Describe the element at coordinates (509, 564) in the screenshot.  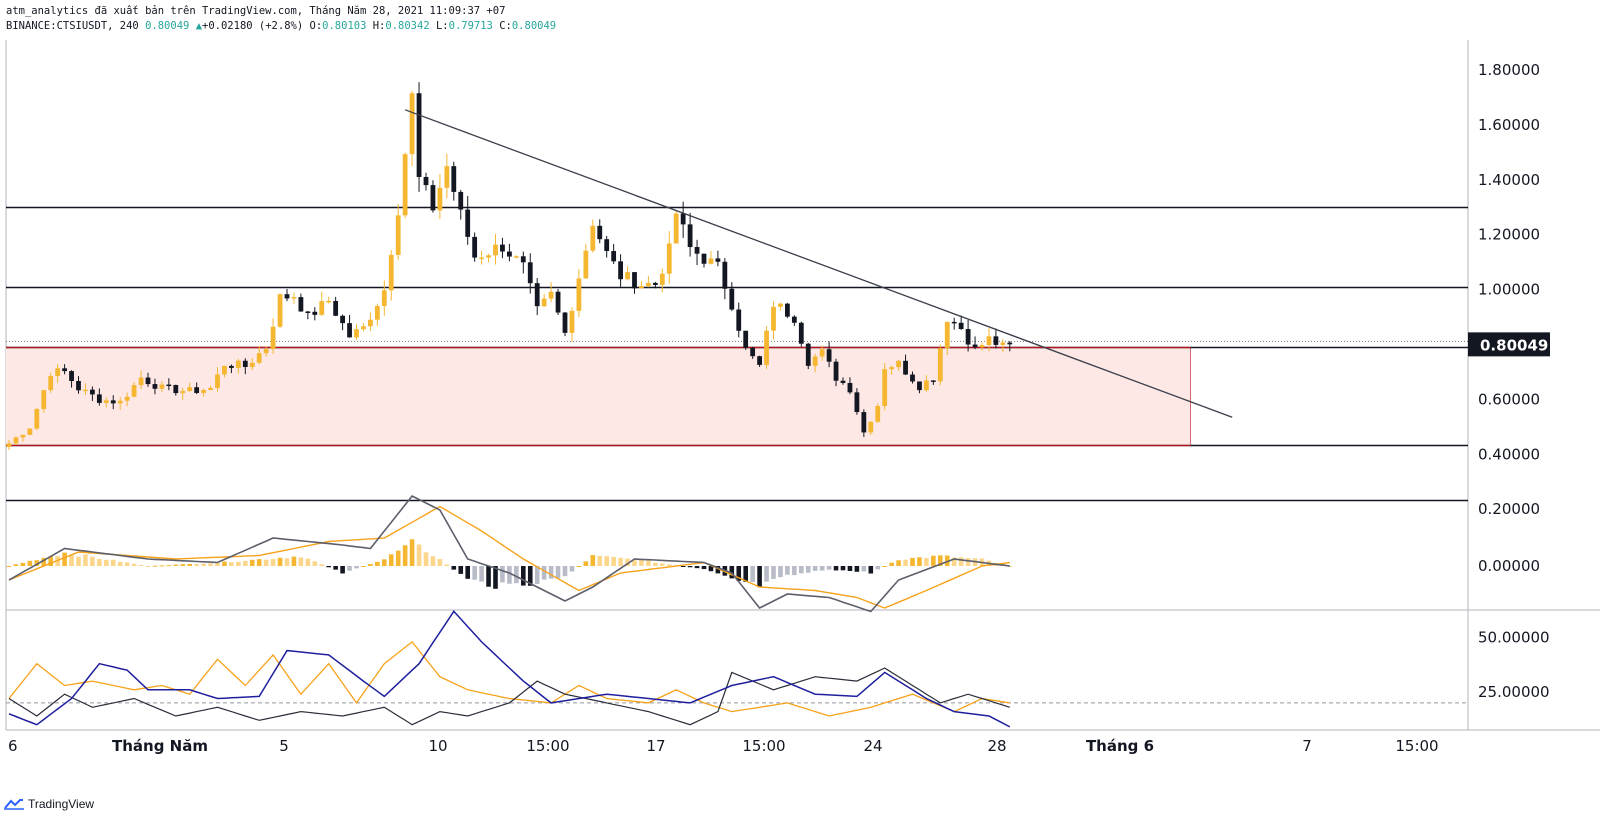
I see `macd-histogram` at that location.